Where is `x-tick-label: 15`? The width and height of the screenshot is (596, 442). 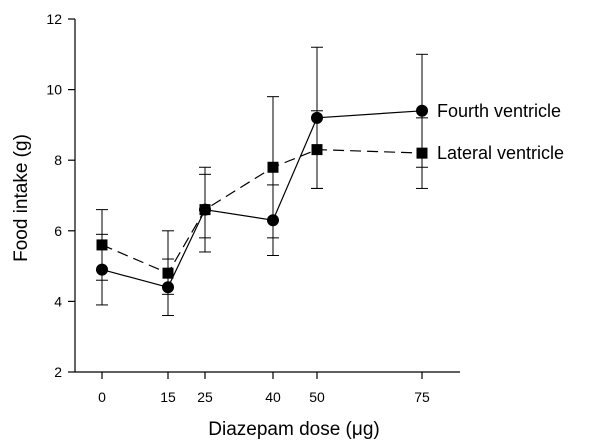 x-tick-label: 15 is located at coordinates (168, 397).